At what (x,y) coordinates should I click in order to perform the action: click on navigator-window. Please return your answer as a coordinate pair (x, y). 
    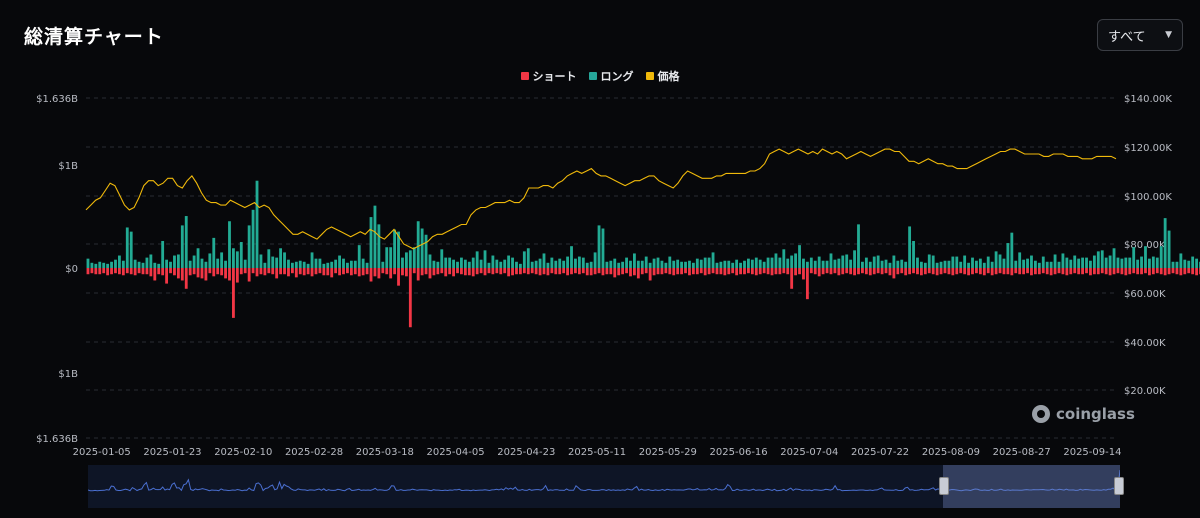
    Looking at the image, I should click on (1031, 486).